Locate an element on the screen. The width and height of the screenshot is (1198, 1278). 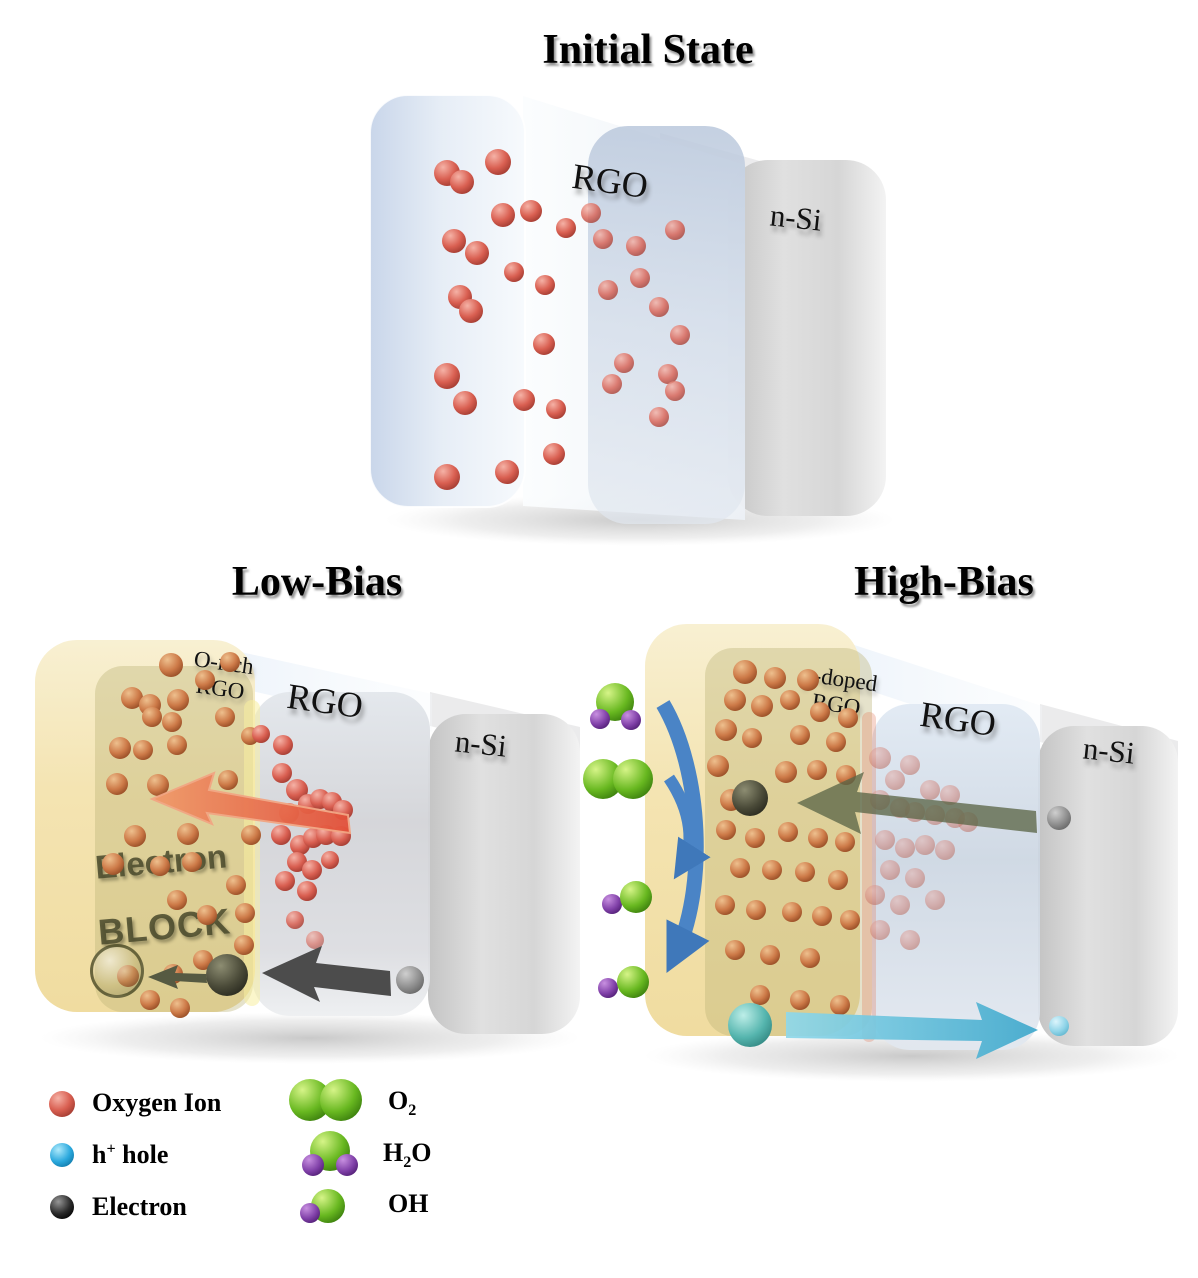
high-ground-shadow is located at coordinates (912, 1056).